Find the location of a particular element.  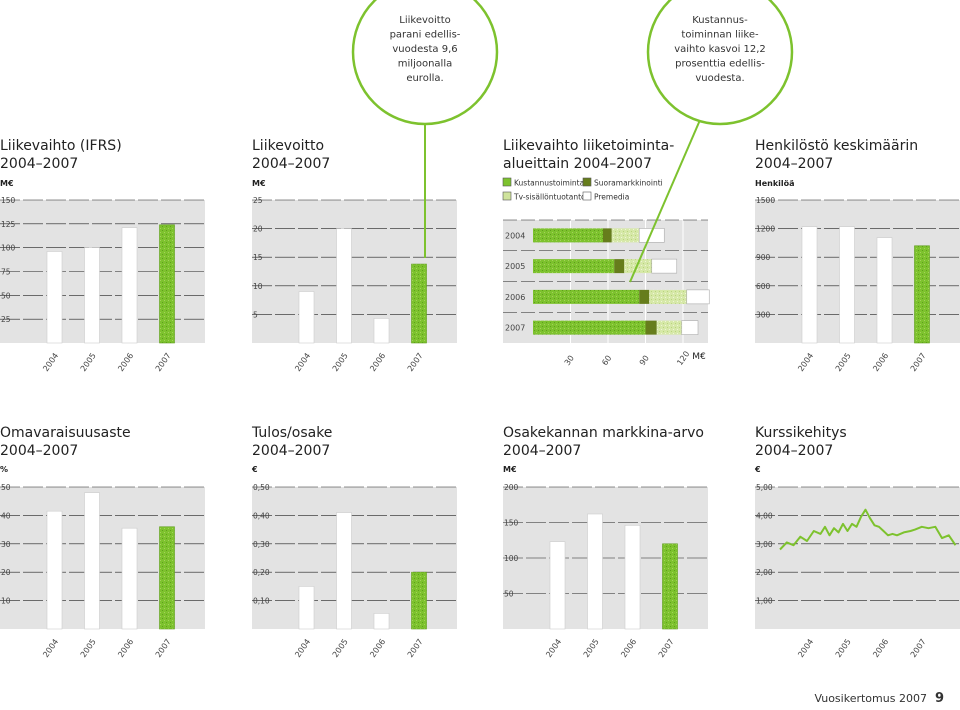

category-label: 2006 is located at coordinates (515, 297).